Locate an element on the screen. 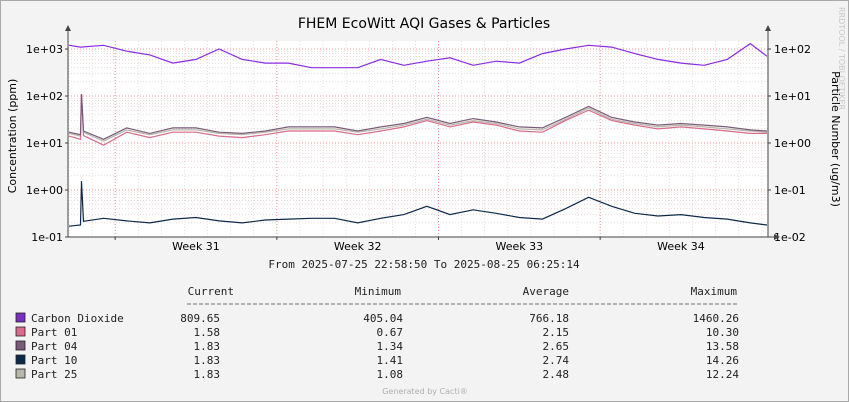 This screenshot has width=849, height=402. legend-series-name: Part 01 is located at coordinates (54, 332).